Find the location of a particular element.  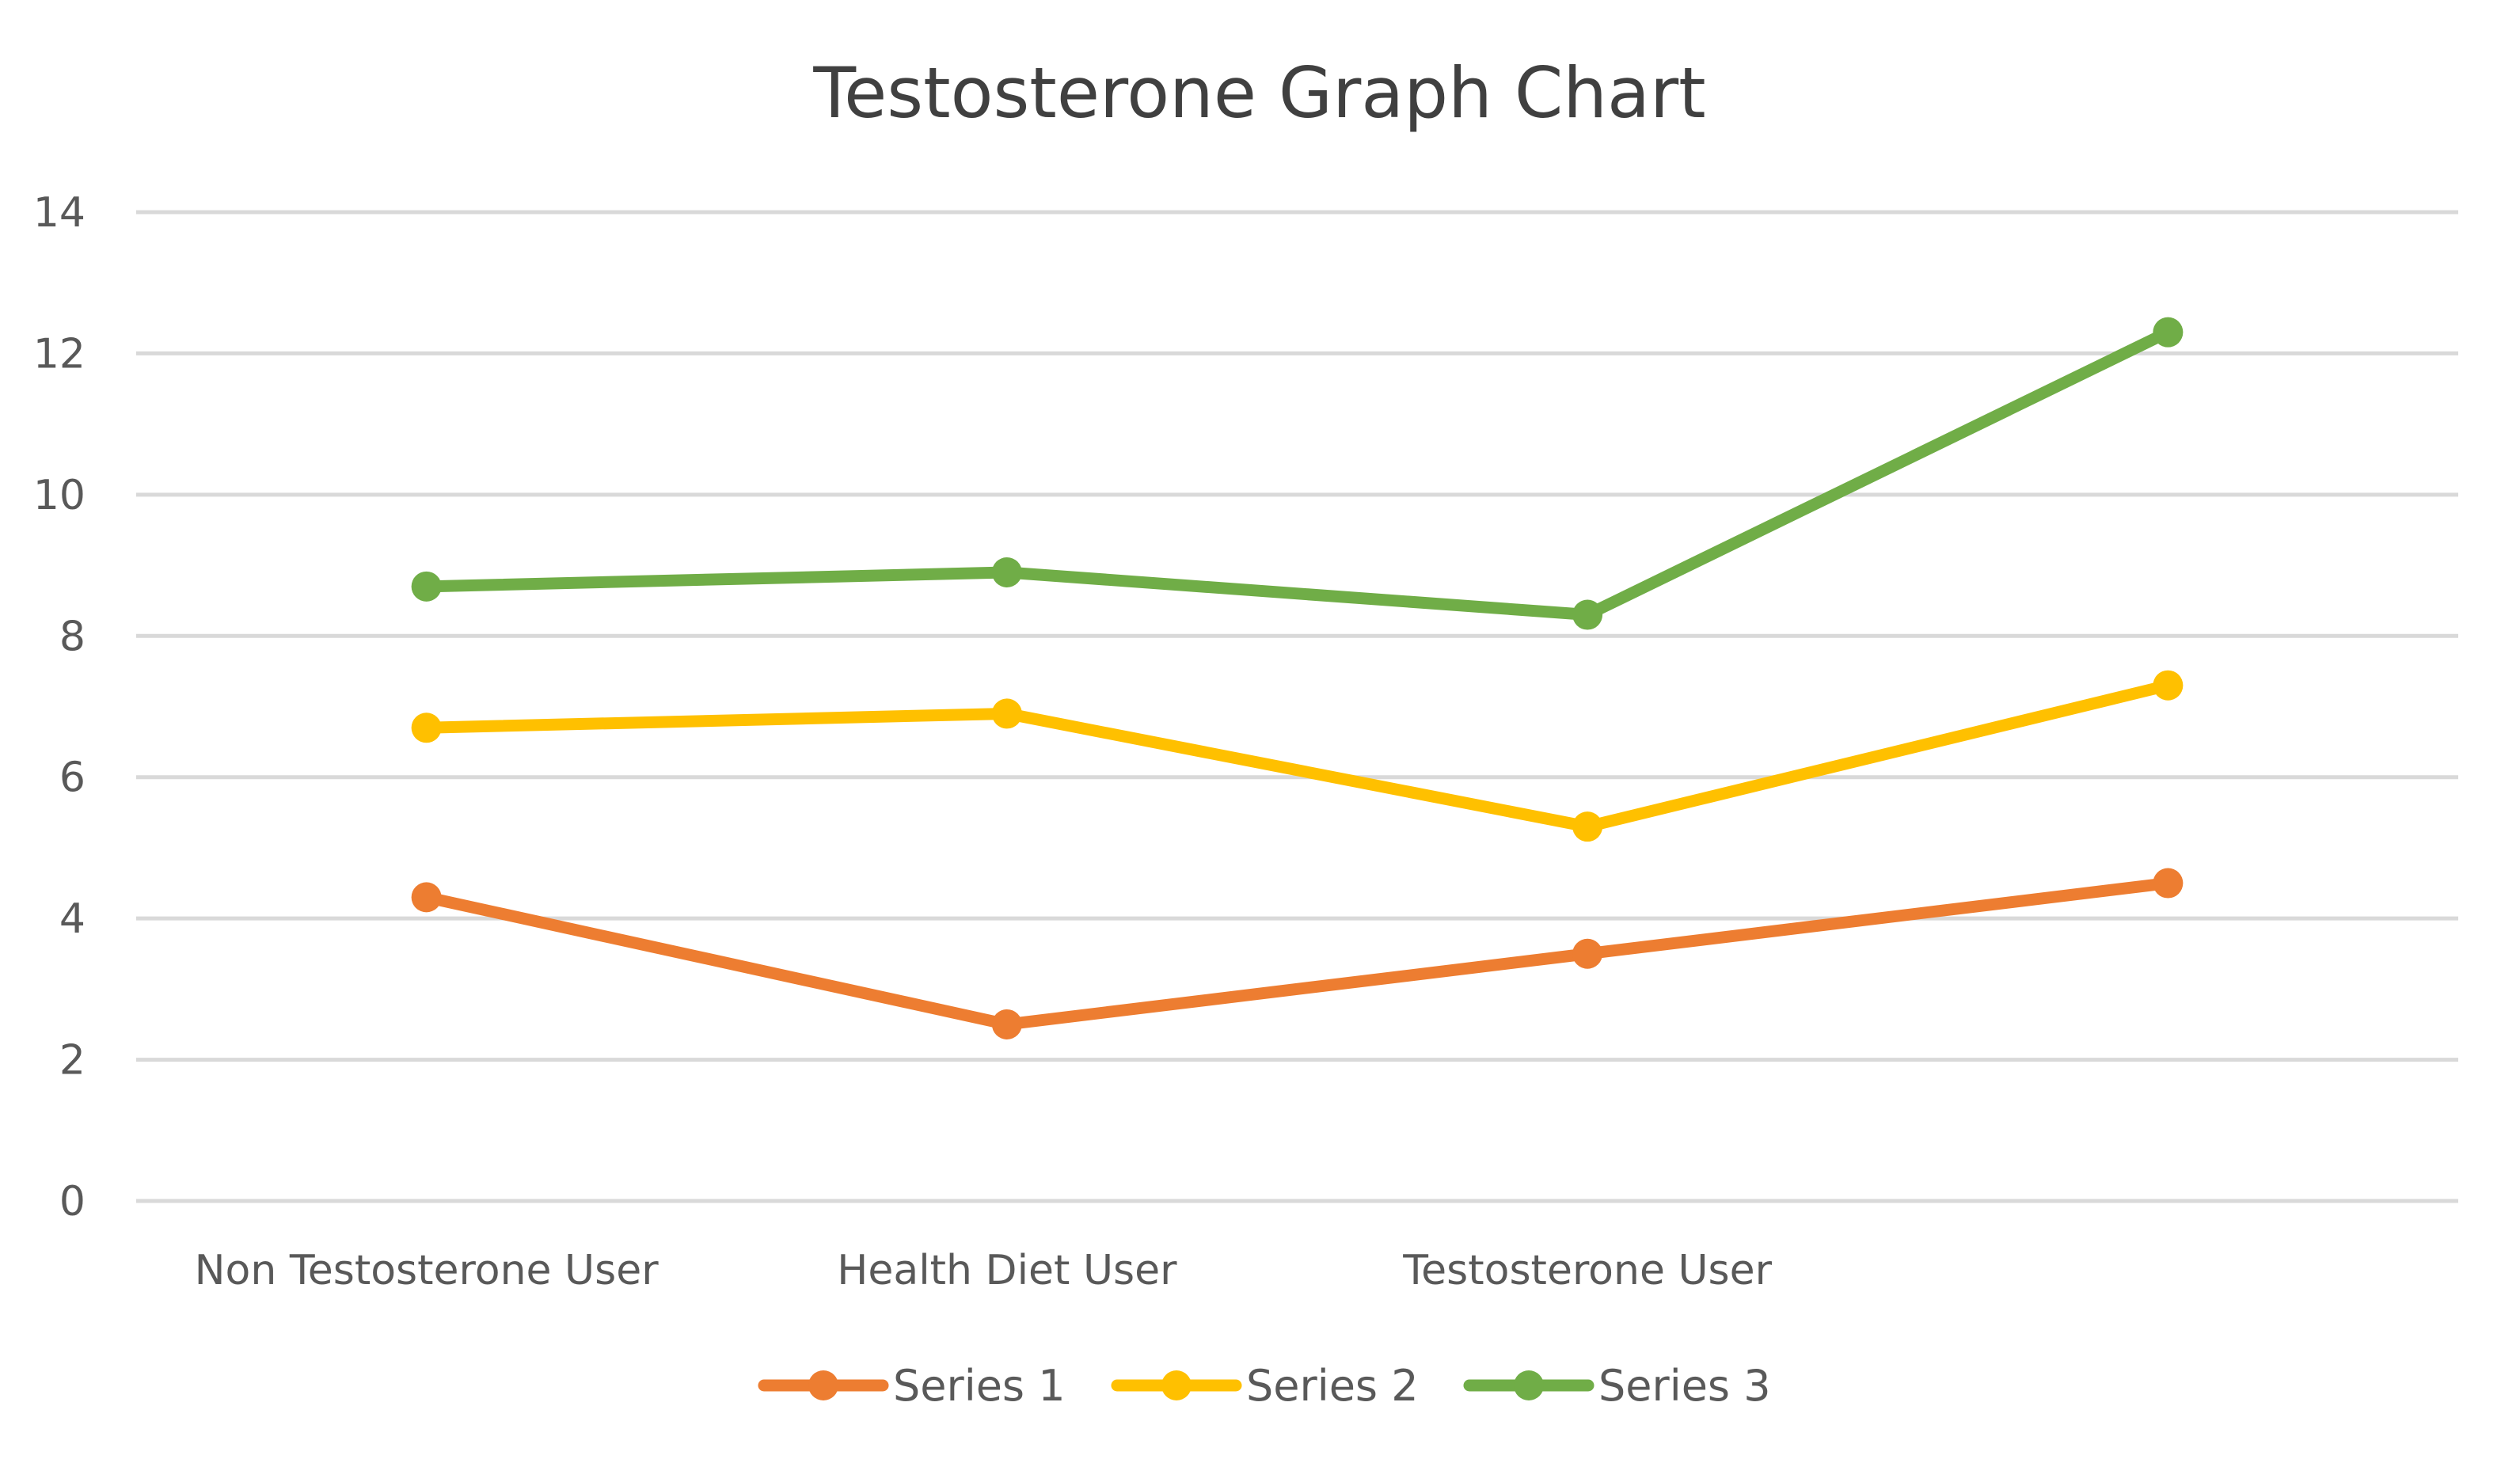

y-tick-label: 2 is located at coordinates (72, 1061).